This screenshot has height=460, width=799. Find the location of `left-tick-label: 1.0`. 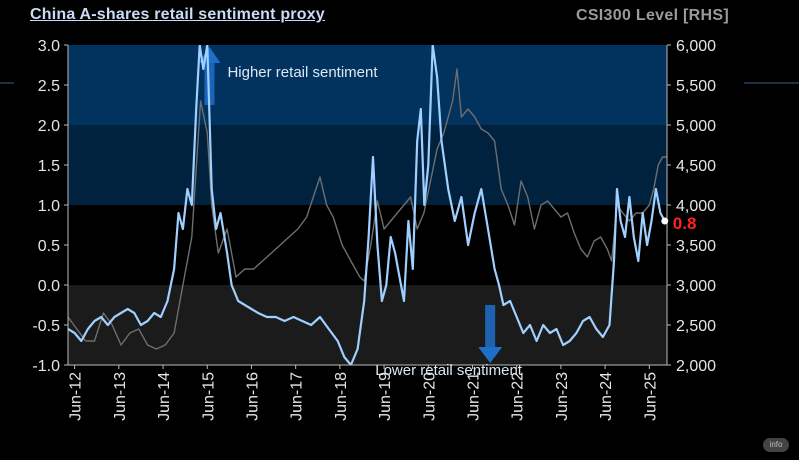

left-tick-label: 1.0 is located at coordinates (49, 206).